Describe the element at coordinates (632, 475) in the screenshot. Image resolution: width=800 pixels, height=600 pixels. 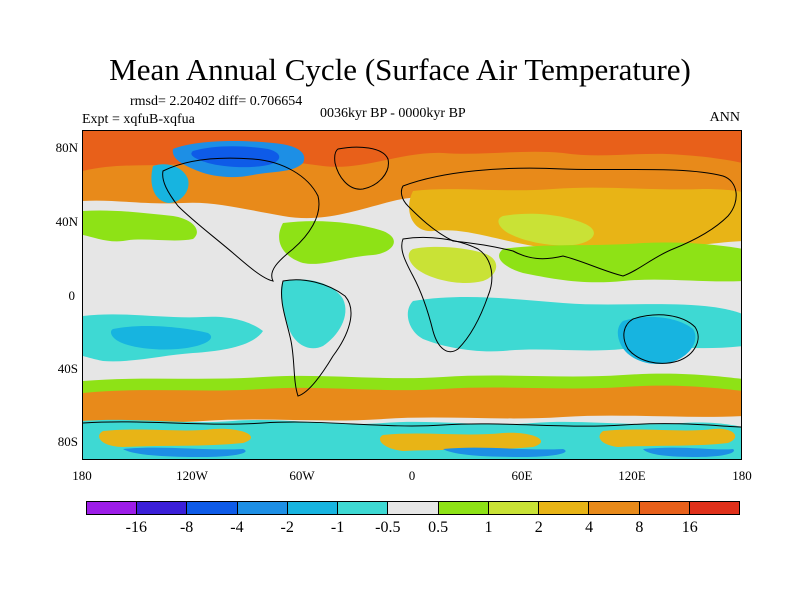
I see `lon-label-120e: 120E` at that location.